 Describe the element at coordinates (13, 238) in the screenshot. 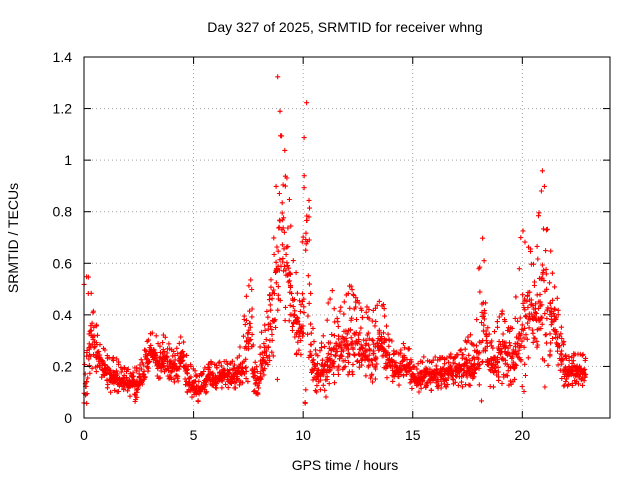

I see `y-axis-label: SRMTID / TECUs` at that location.